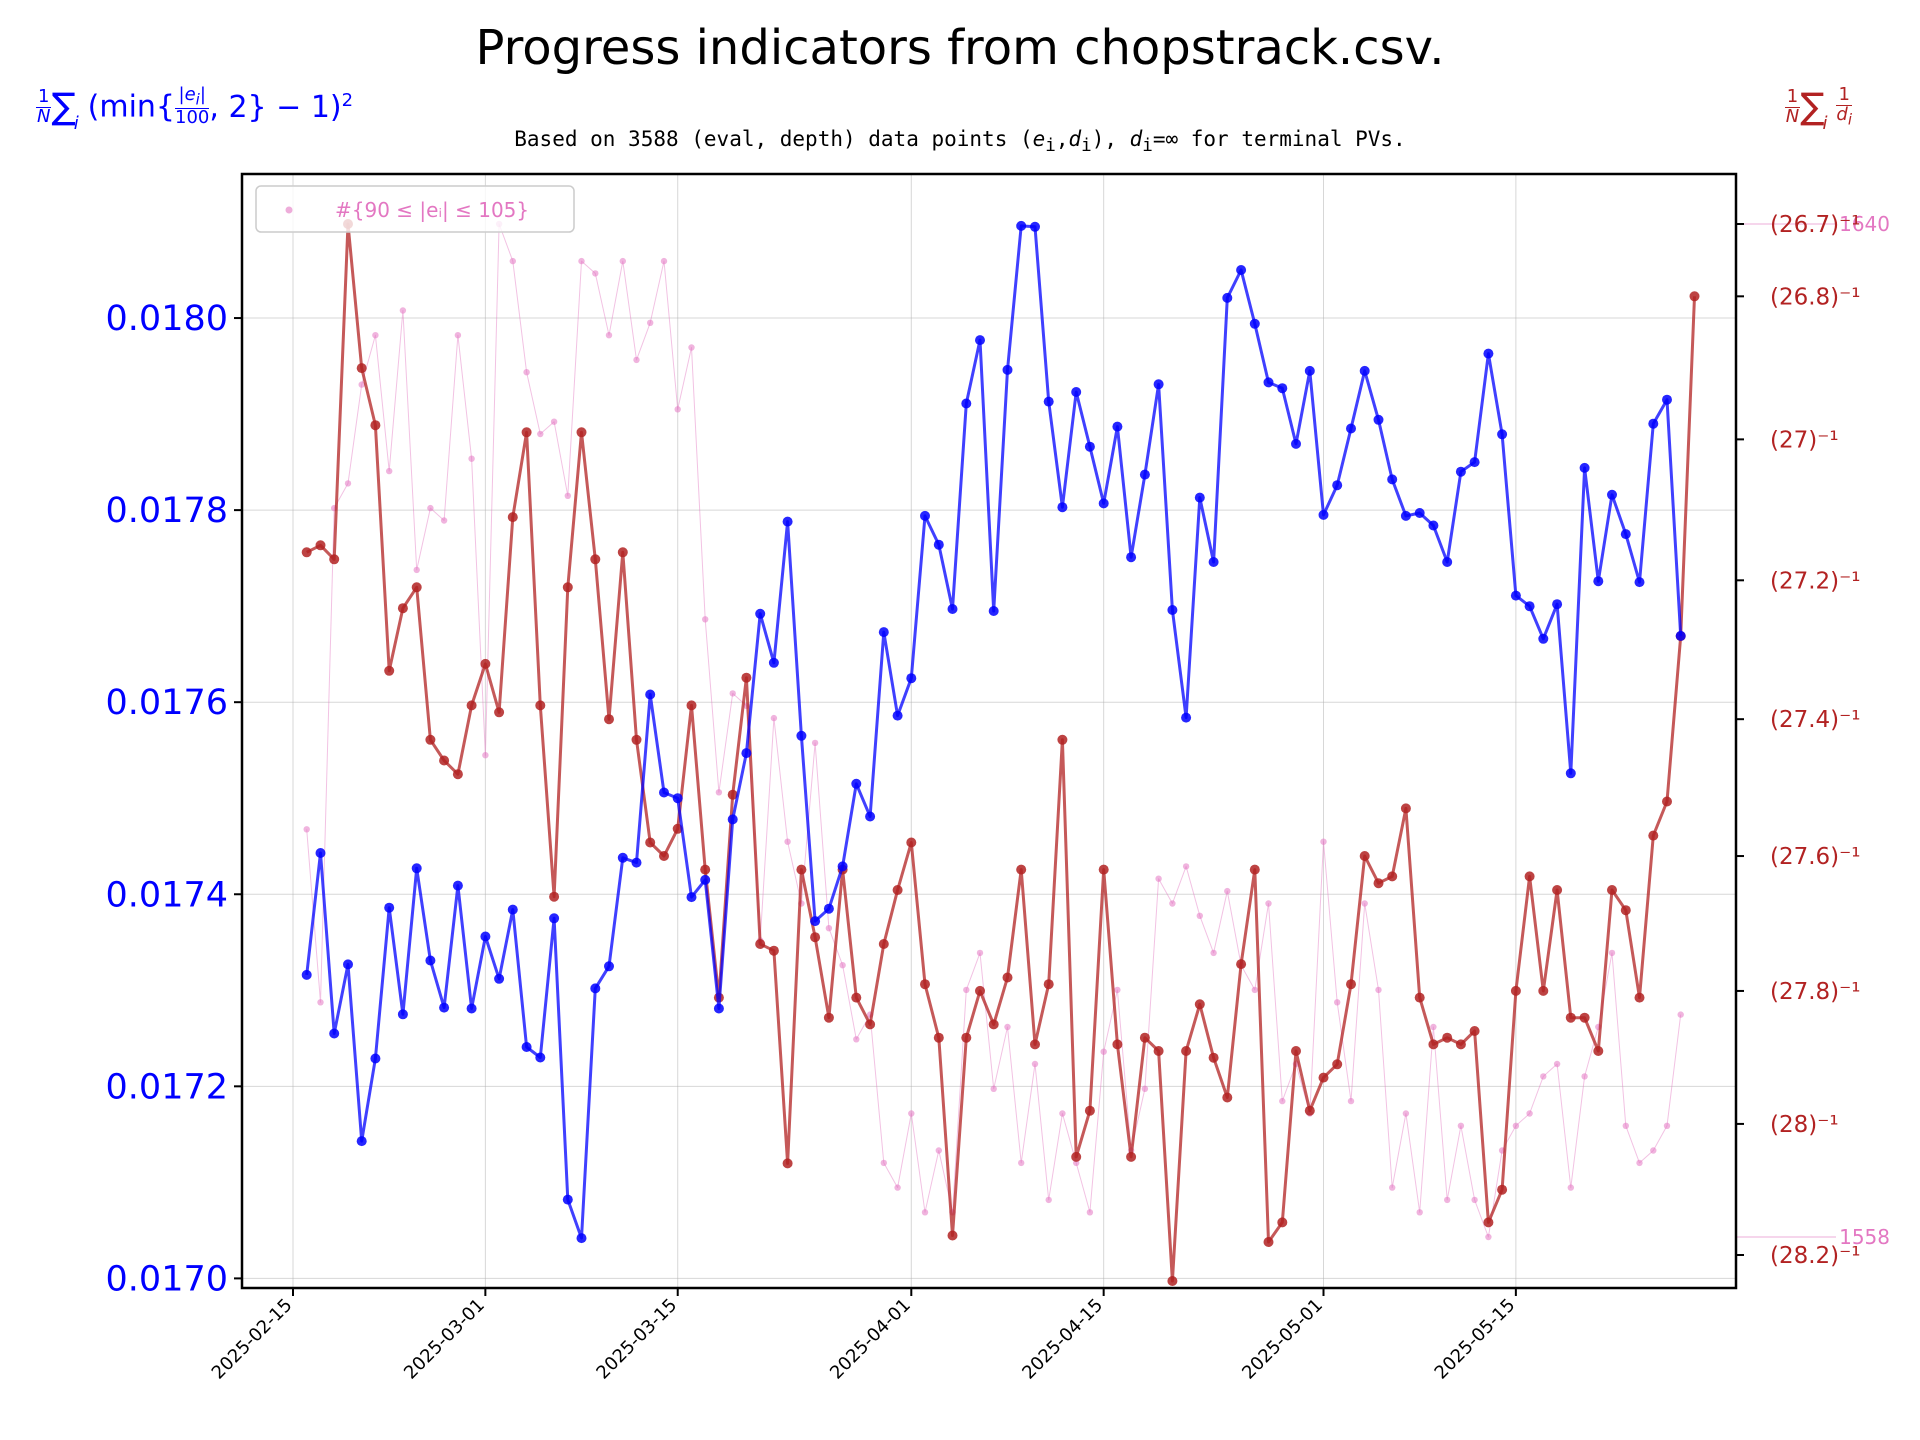 The height and width of the screenshot is (1440, 1920). Describe the element at coordinates (167, 703) in the screenshot. I see `left-tick-label: 0.0176` at that location.